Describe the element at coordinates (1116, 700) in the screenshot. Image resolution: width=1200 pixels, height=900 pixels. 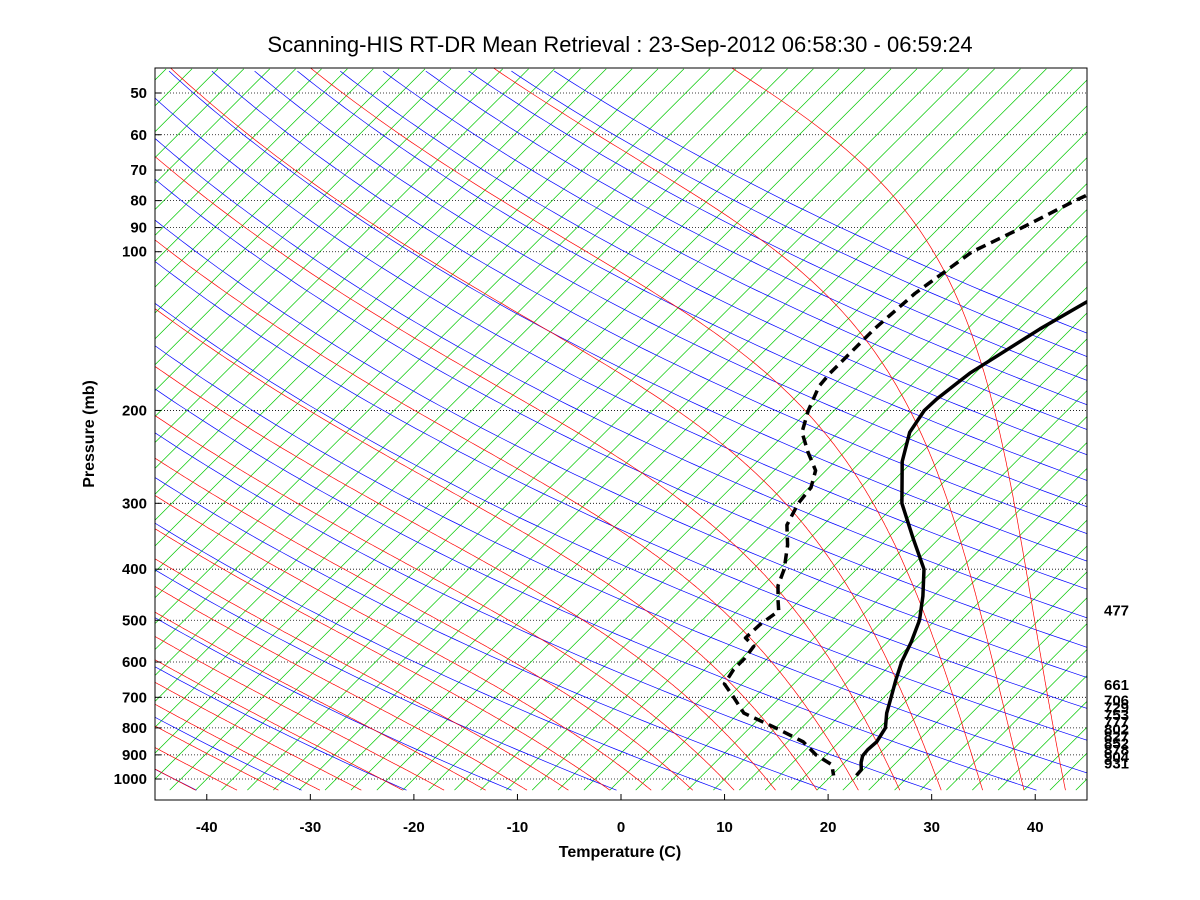
I see `side-pressure-label: 706` at that location.